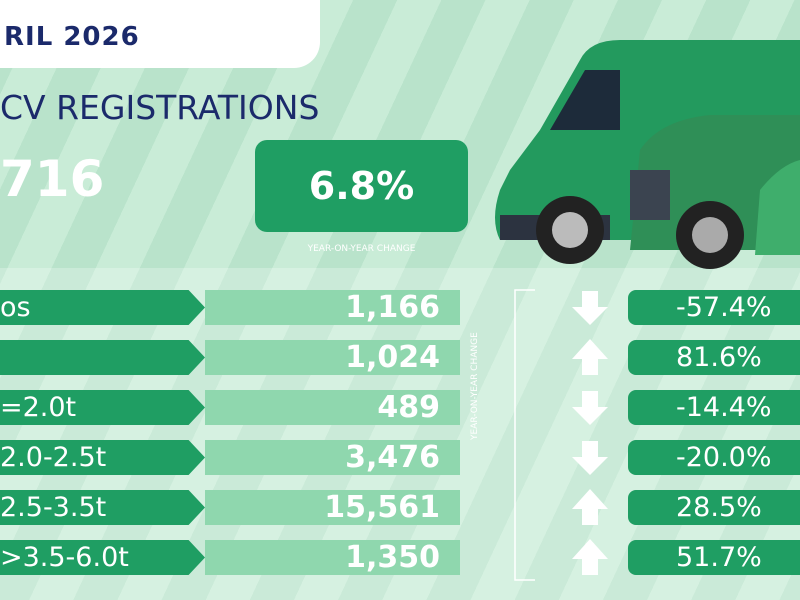 The height and width of the screenshot is (600, 800). What do you see at coordinates (102, 507) in the screenshot?
I see `row-label: 2.5-3.5t` at bounding box center [102, 507].